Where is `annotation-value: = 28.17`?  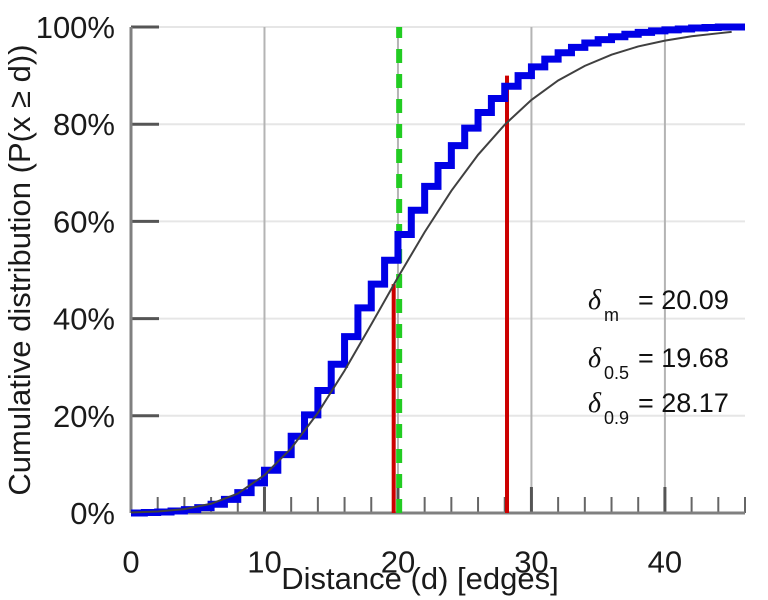
annotation-value: = 28.17 is located at coordinates (683, 403).